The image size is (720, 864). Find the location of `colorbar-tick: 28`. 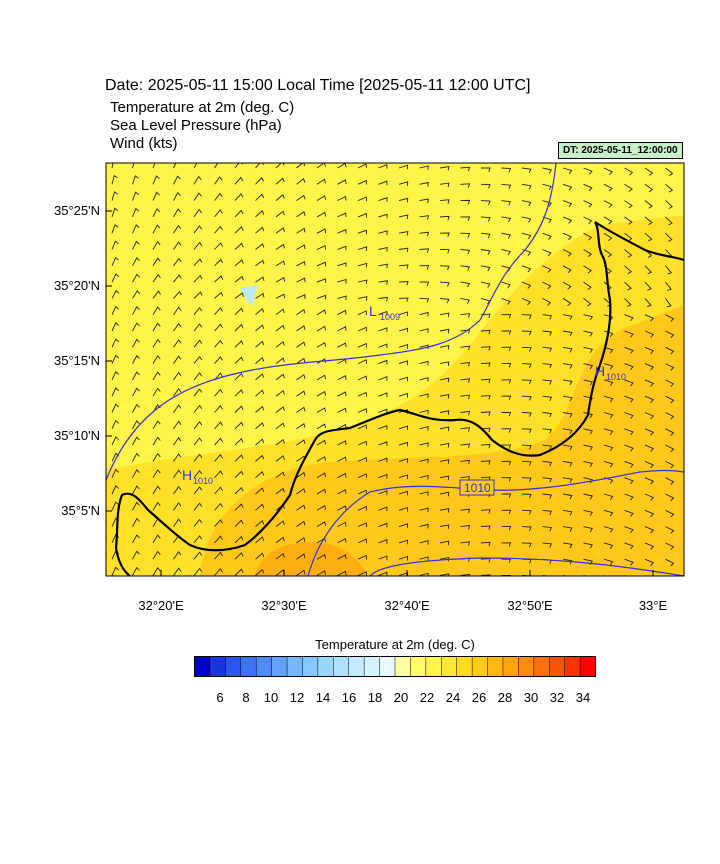

colorbar-tick: 28 is located at coordinates (505, 697).